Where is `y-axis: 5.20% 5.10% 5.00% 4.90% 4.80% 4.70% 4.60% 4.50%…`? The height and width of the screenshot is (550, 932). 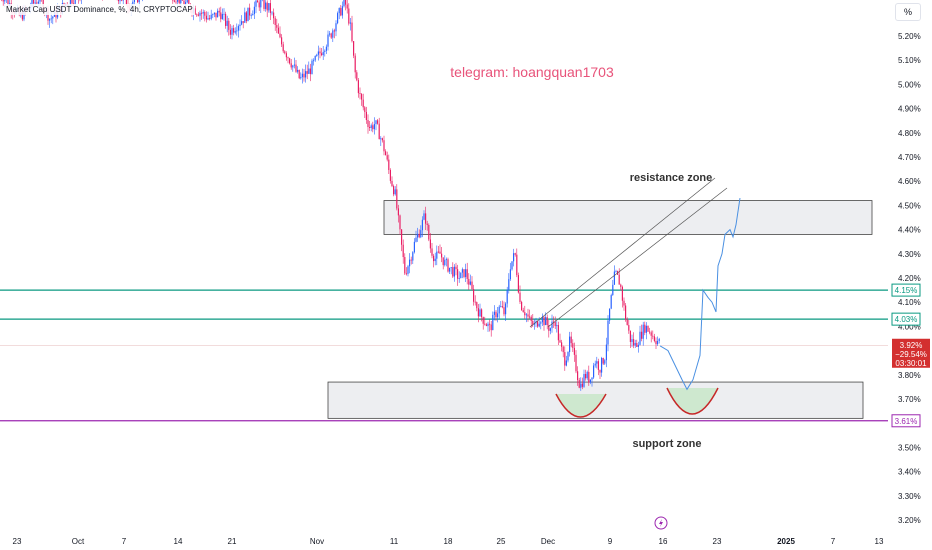 y-axis: 5.20% 5.10% 5.00% 4.90% 4.80% 4.70% 4.60% 4.50%… is located at coordinates (909, 278).